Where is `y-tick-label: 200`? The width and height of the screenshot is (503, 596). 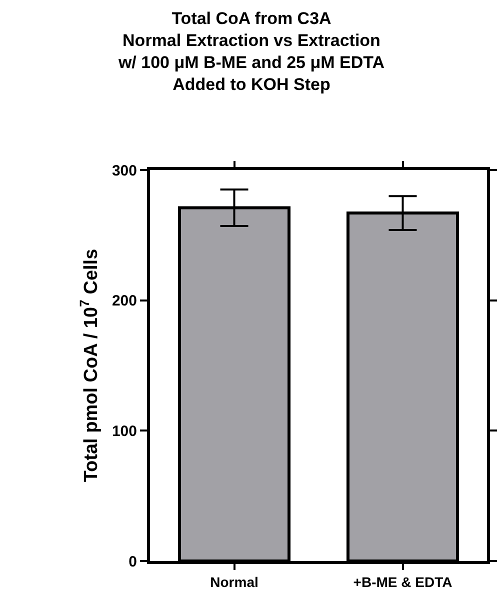
y-tick-label: 200 is located at coordinates (124, 301).